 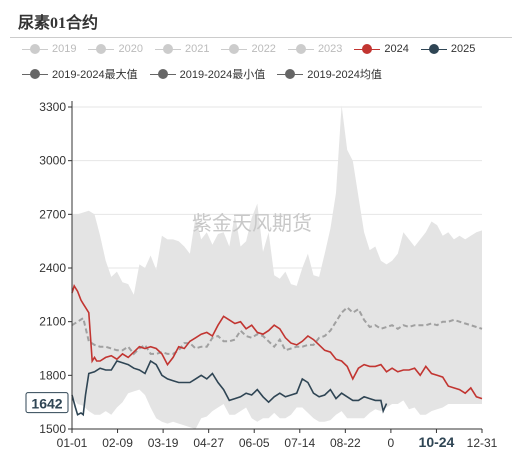 What do you see at coordinates (130, 49) in the screenshot?
I see `legend-label: 2020` at bounding box center [130, 49].